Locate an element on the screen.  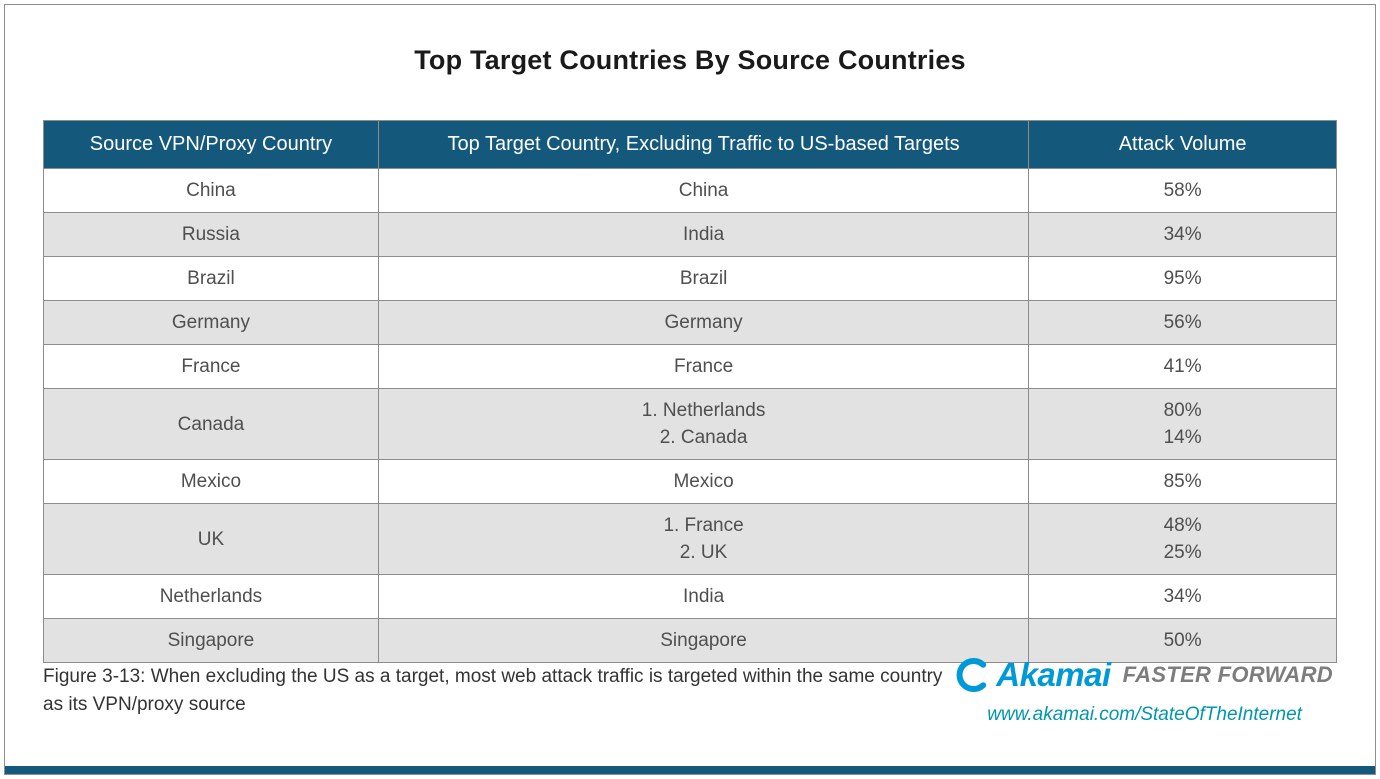
cell-target: Singapore is located at coordinates (703, 640).